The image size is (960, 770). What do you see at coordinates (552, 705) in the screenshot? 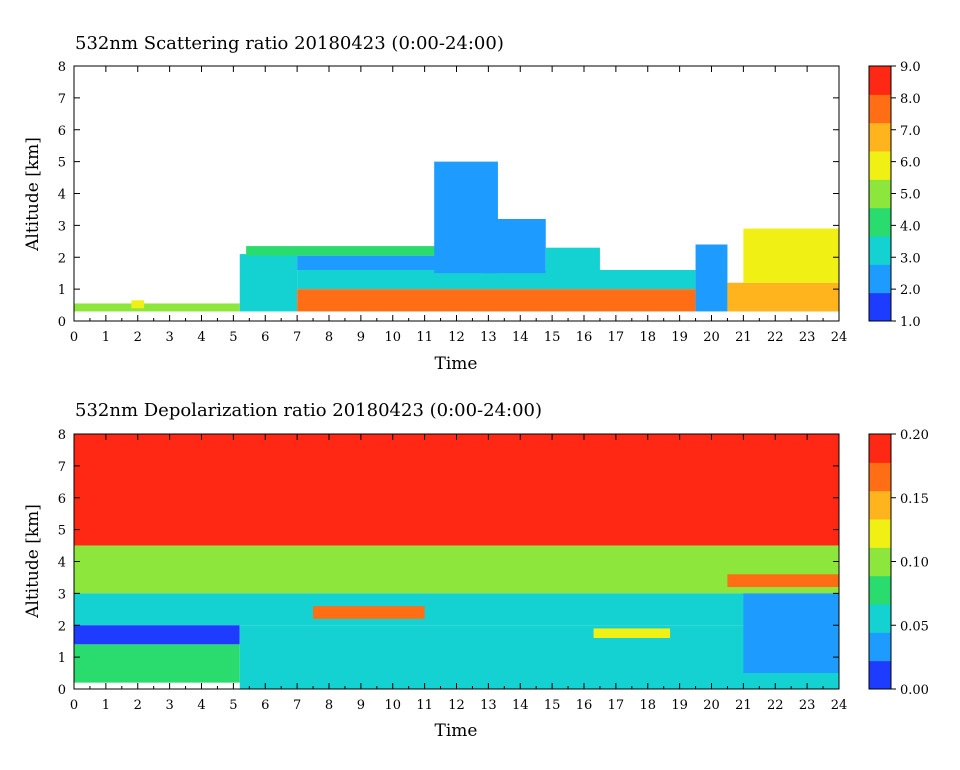
I see `x-tick-label: 15` at bounding box center [552, 705].